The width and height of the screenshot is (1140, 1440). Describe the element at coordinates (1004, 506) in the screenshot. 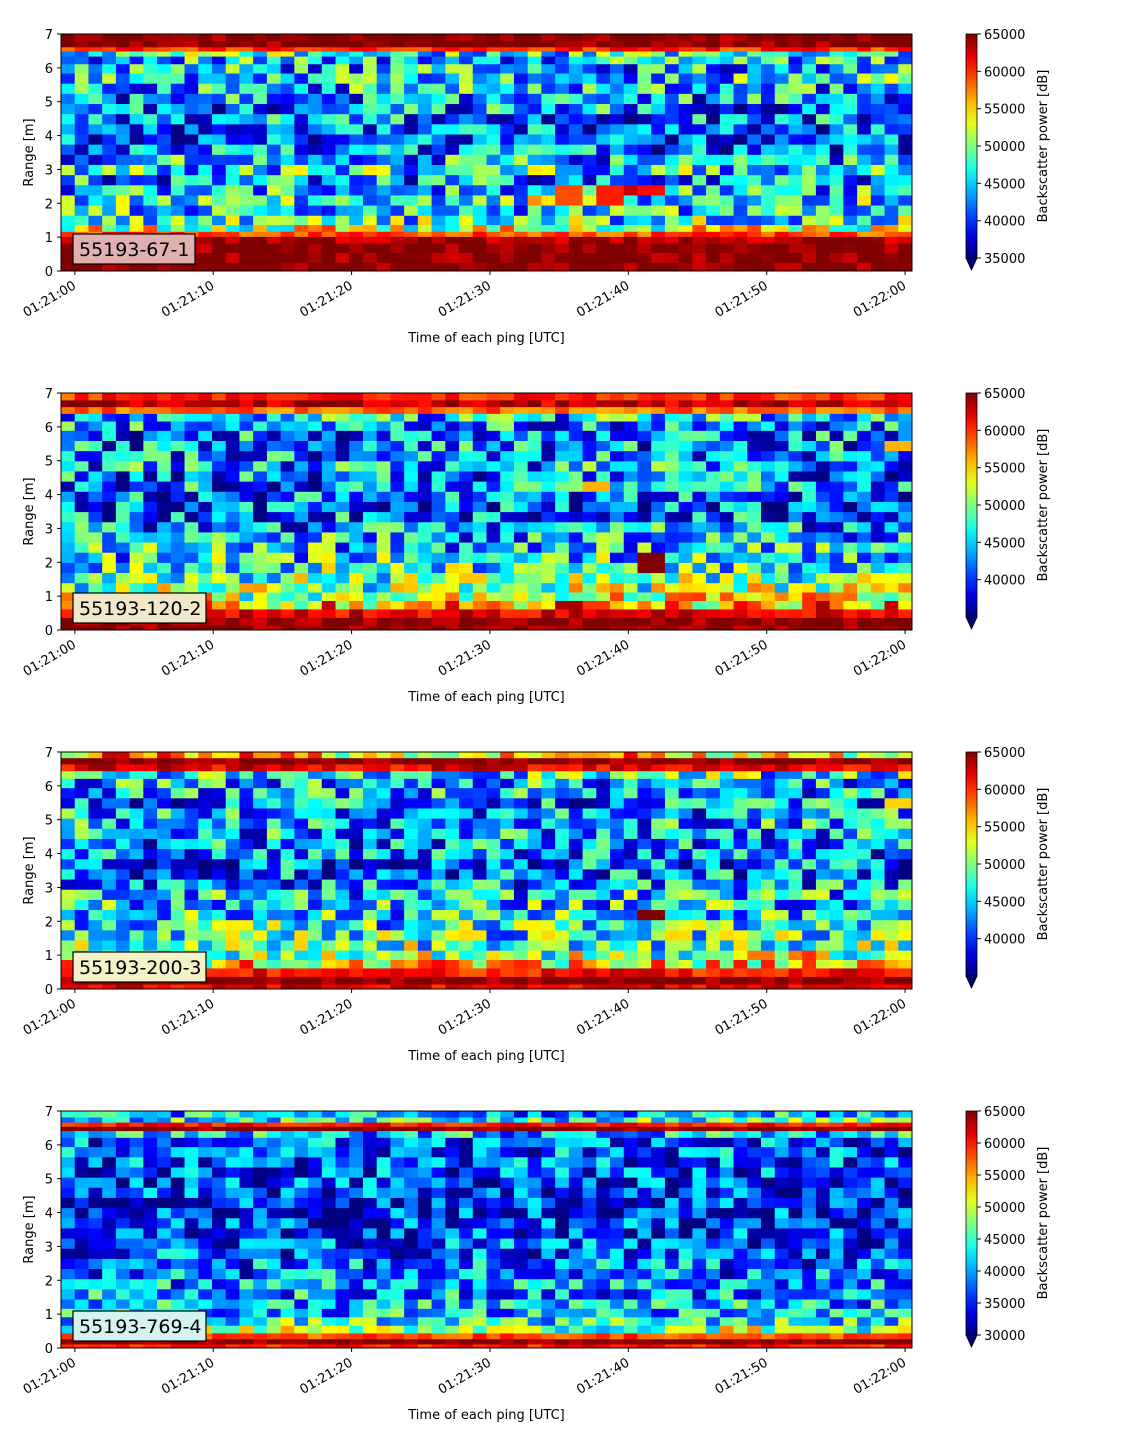

I see `colorbar-tick-label: 50000` at that location.